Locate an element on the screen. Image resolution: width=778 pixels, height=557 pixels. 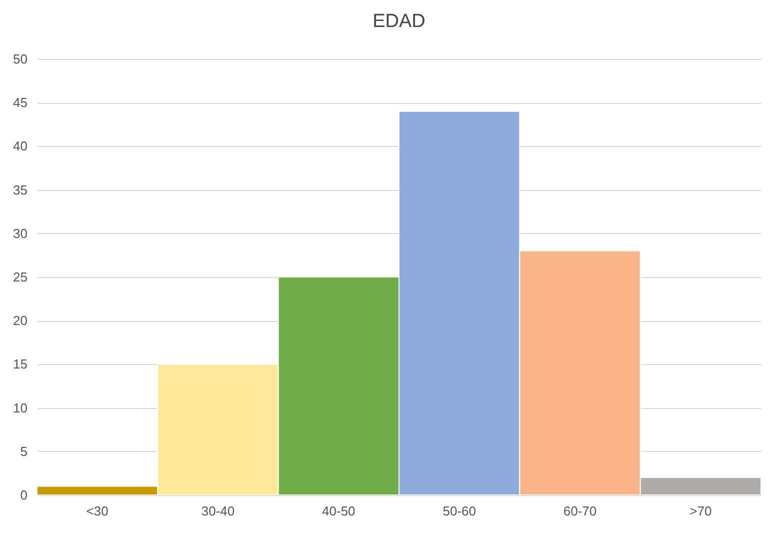
y-tick-label: 5 is located at coordinates (24, 451).